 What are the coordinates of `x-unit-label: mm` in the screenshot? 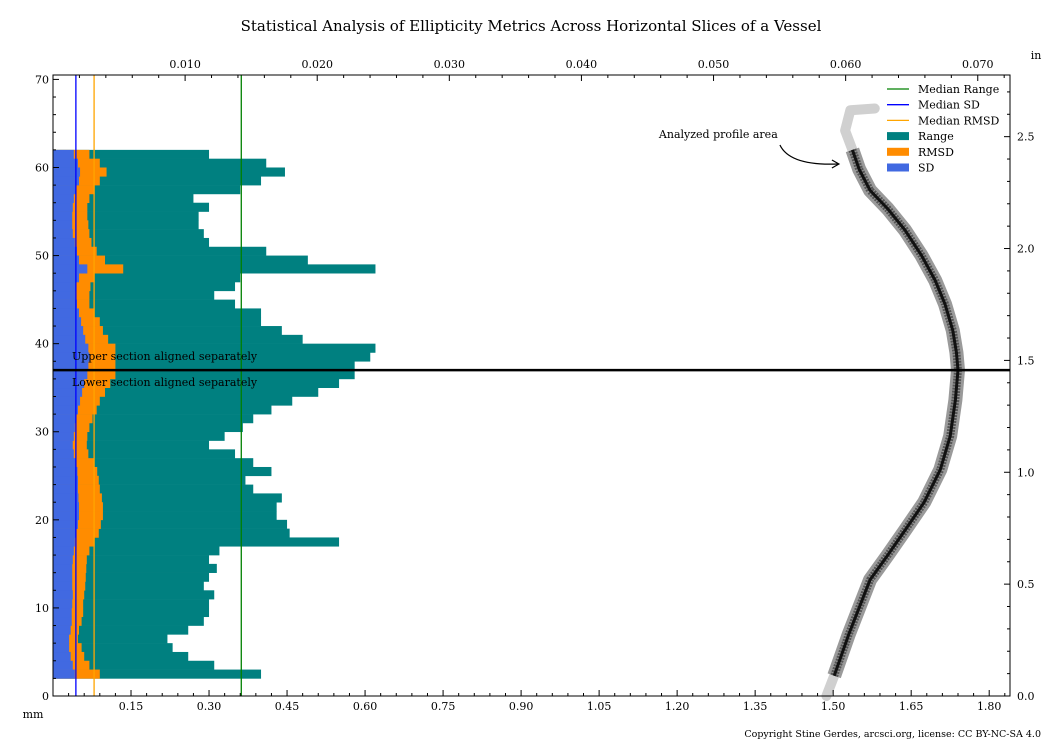 It's located at (33, 714).